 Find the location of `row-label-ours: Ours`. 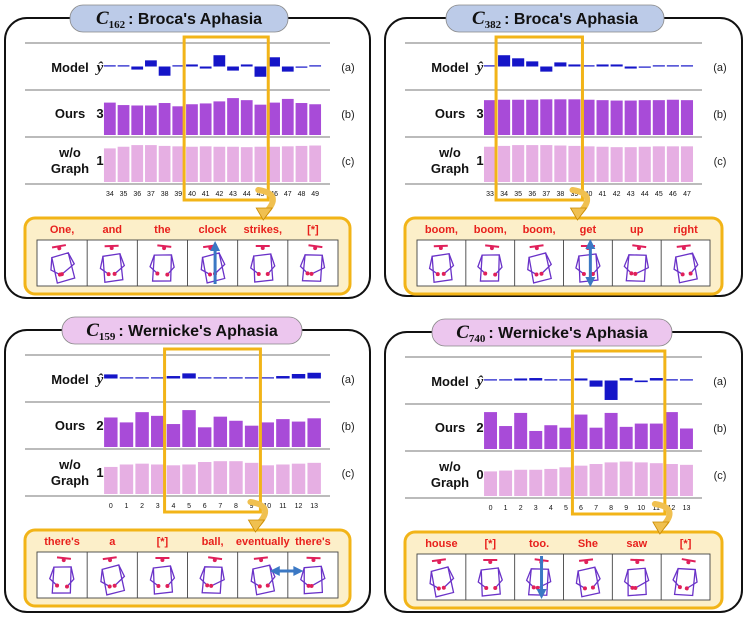

row-label-ours: Ours is located at coordinates (70, 113).